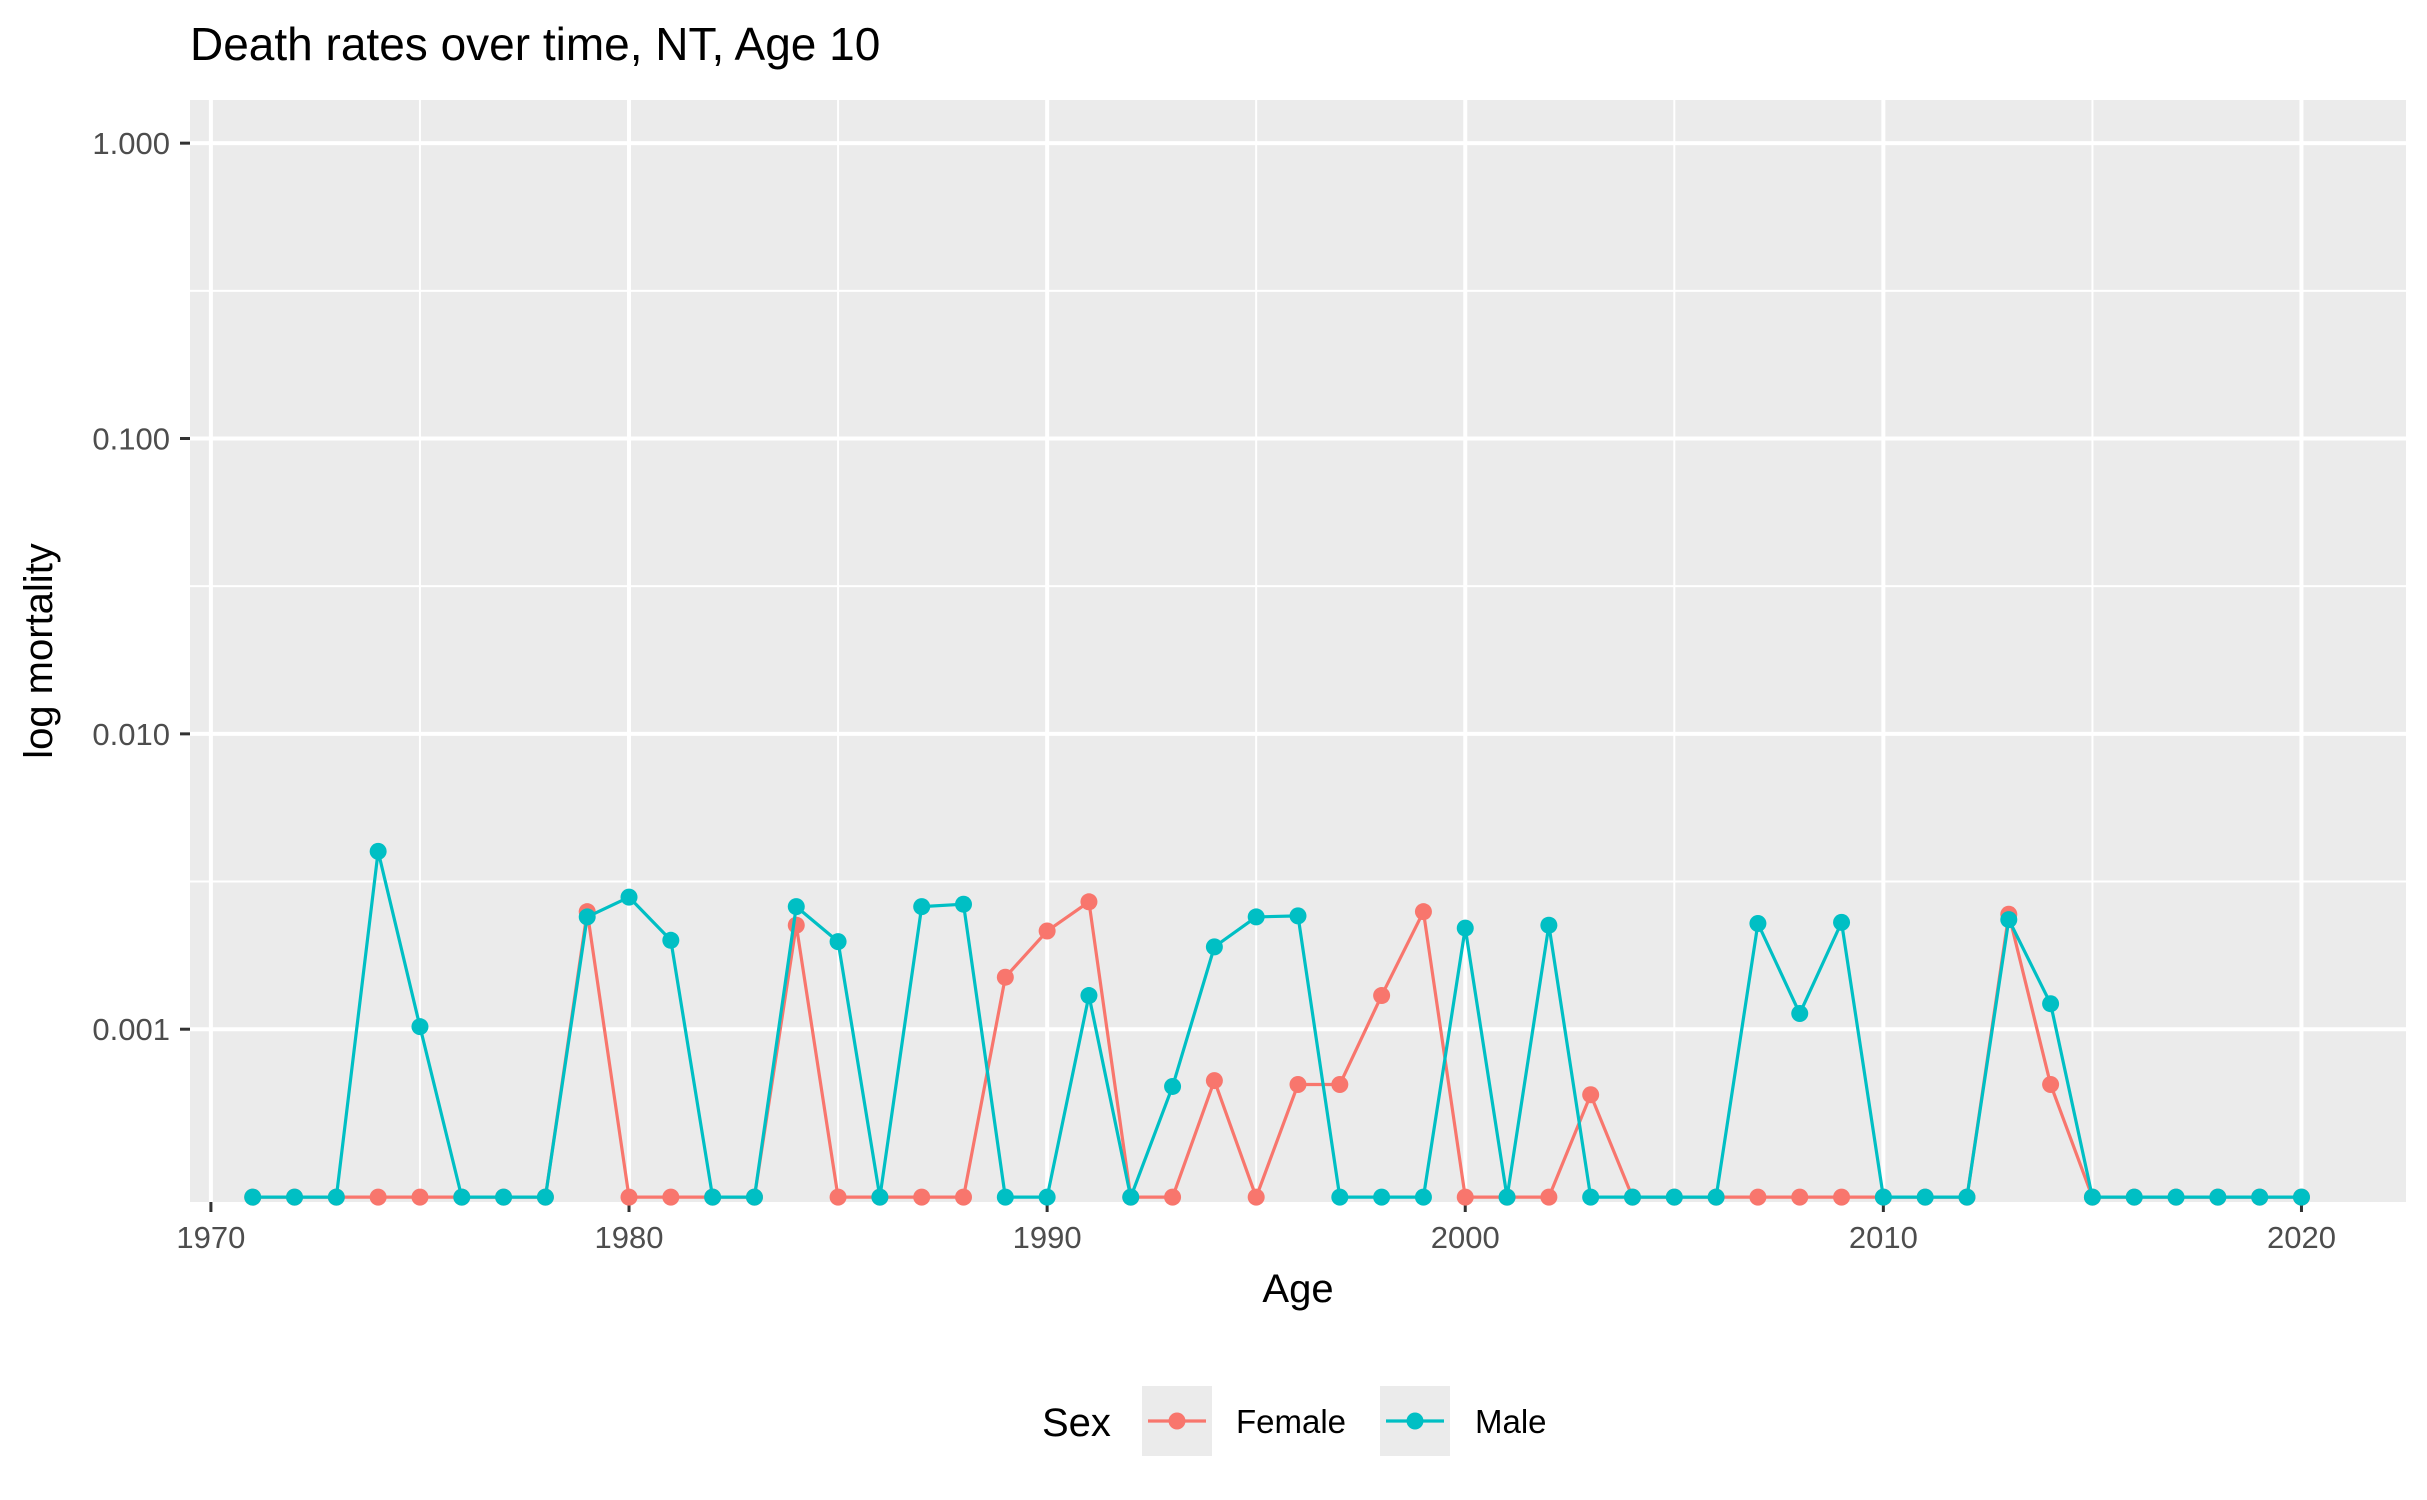  Describe the element at coordinates (535, 44) in the screenshot. I see `chart-title: Death rates over time, NT, Age 10` at that location.